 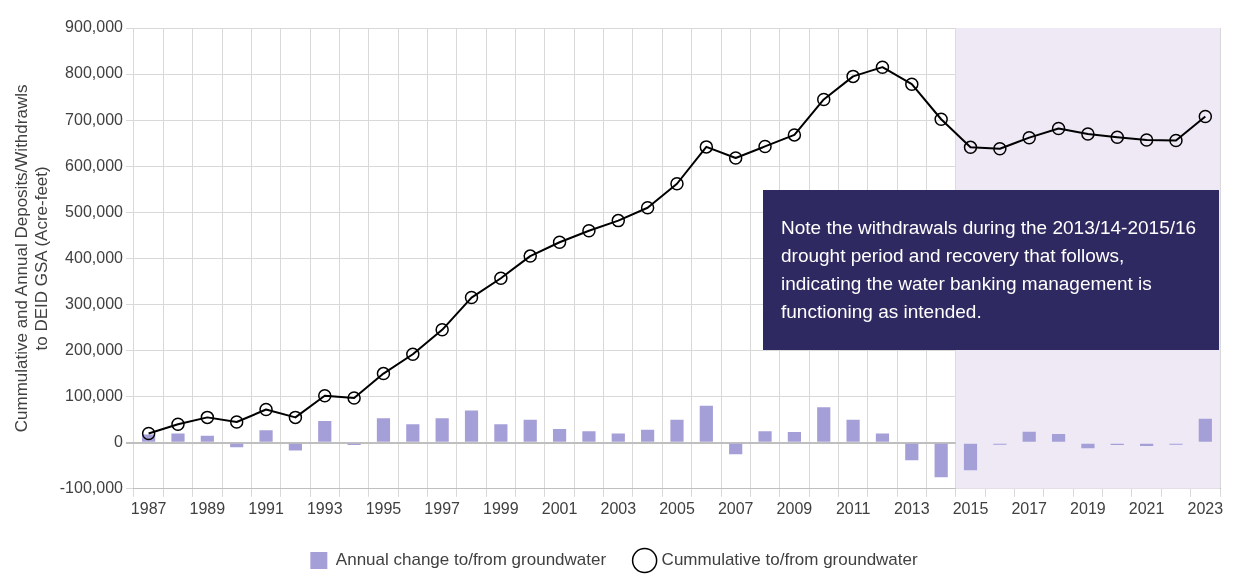 I want to click on y-tick-label: 500,000, so click(x=94, y=211).